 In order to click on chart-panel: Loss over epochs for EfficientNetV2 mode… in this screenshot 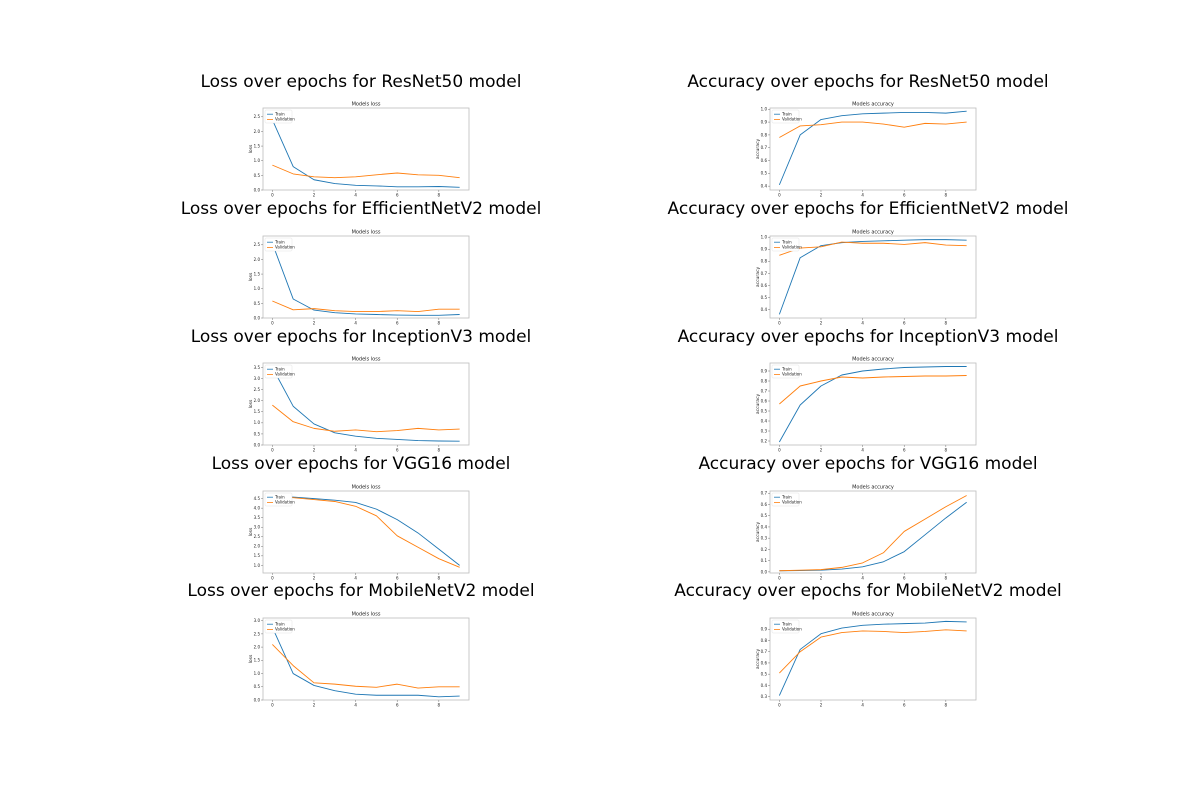, I will do `click(361, 262)`.